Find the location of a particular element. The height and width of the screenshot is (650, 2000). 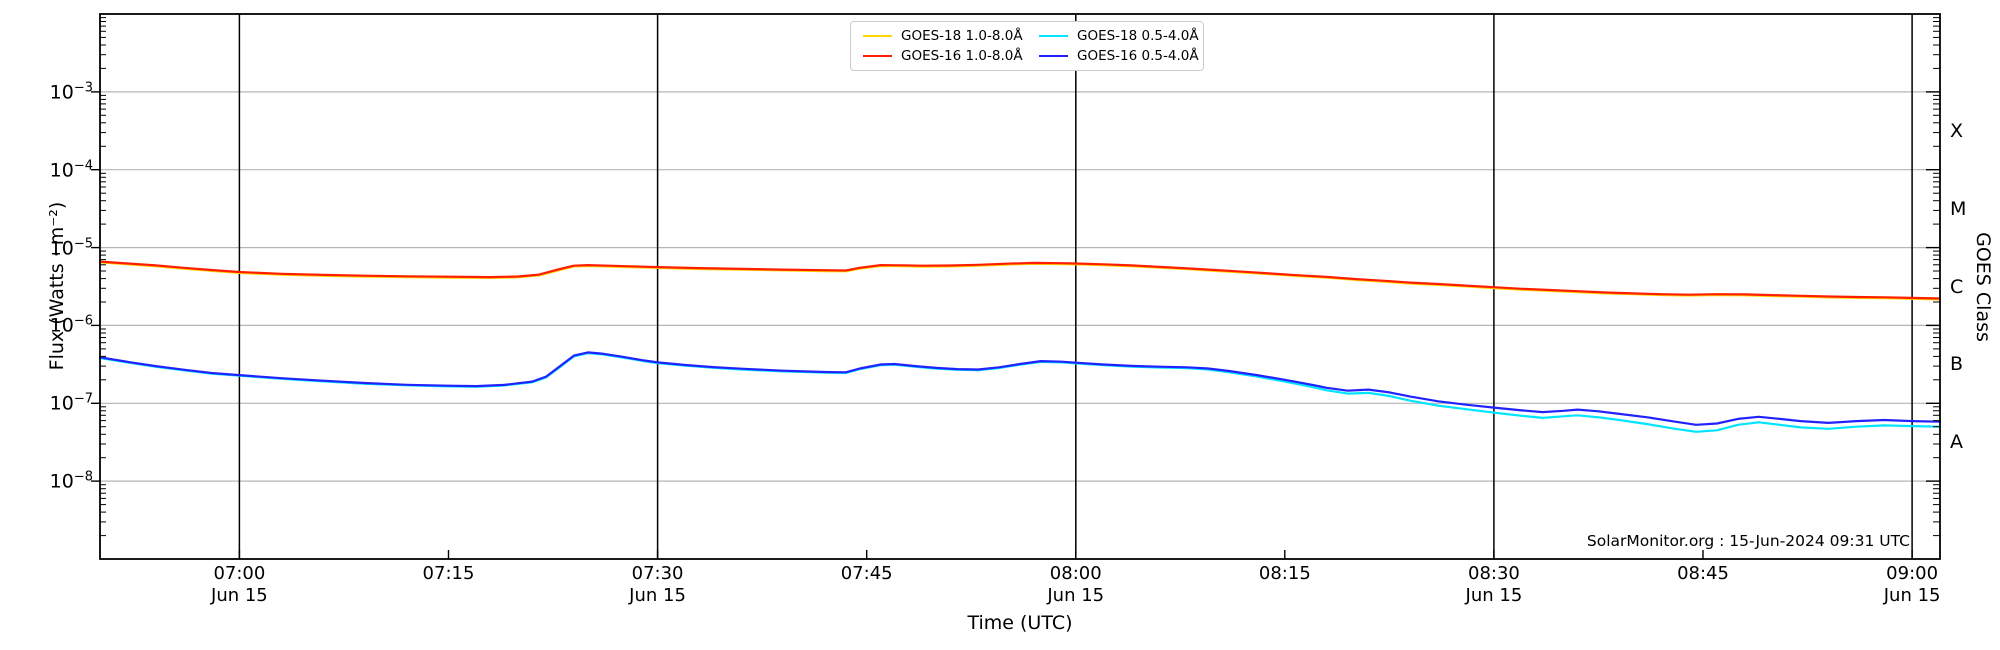

legend-entry: GOES-18 0.5-4.0Å is located at coordinates (1115, 36).